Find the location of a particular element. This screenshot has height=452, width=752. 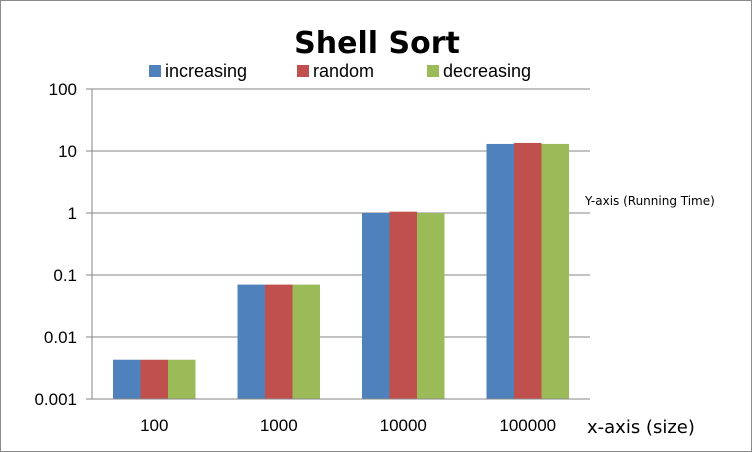

x-tick-label: 100000 is located at coordinates (527, 425).